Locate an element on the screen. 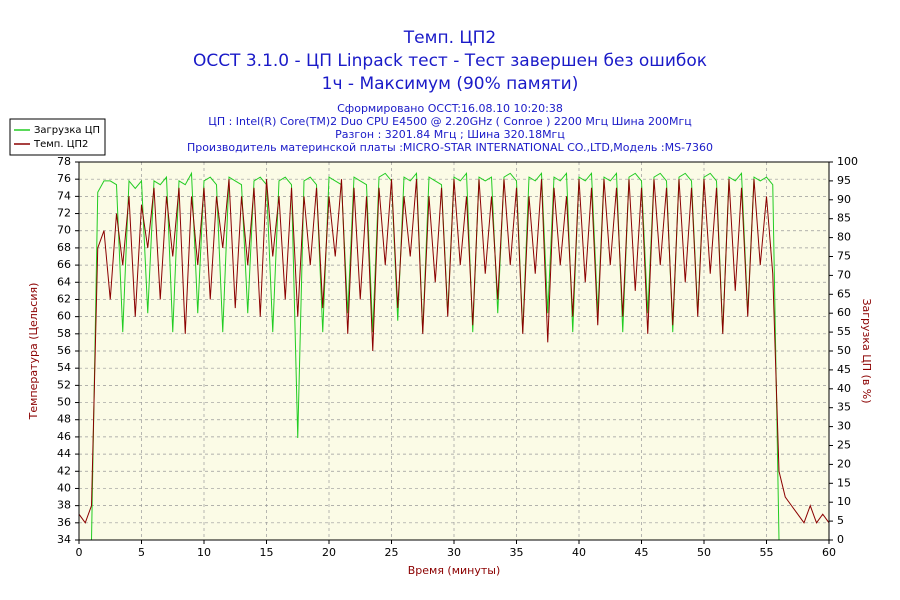 This screenshot has width=900, height=600. y2-tick-label: 5 is located at coordinates (840, 520).